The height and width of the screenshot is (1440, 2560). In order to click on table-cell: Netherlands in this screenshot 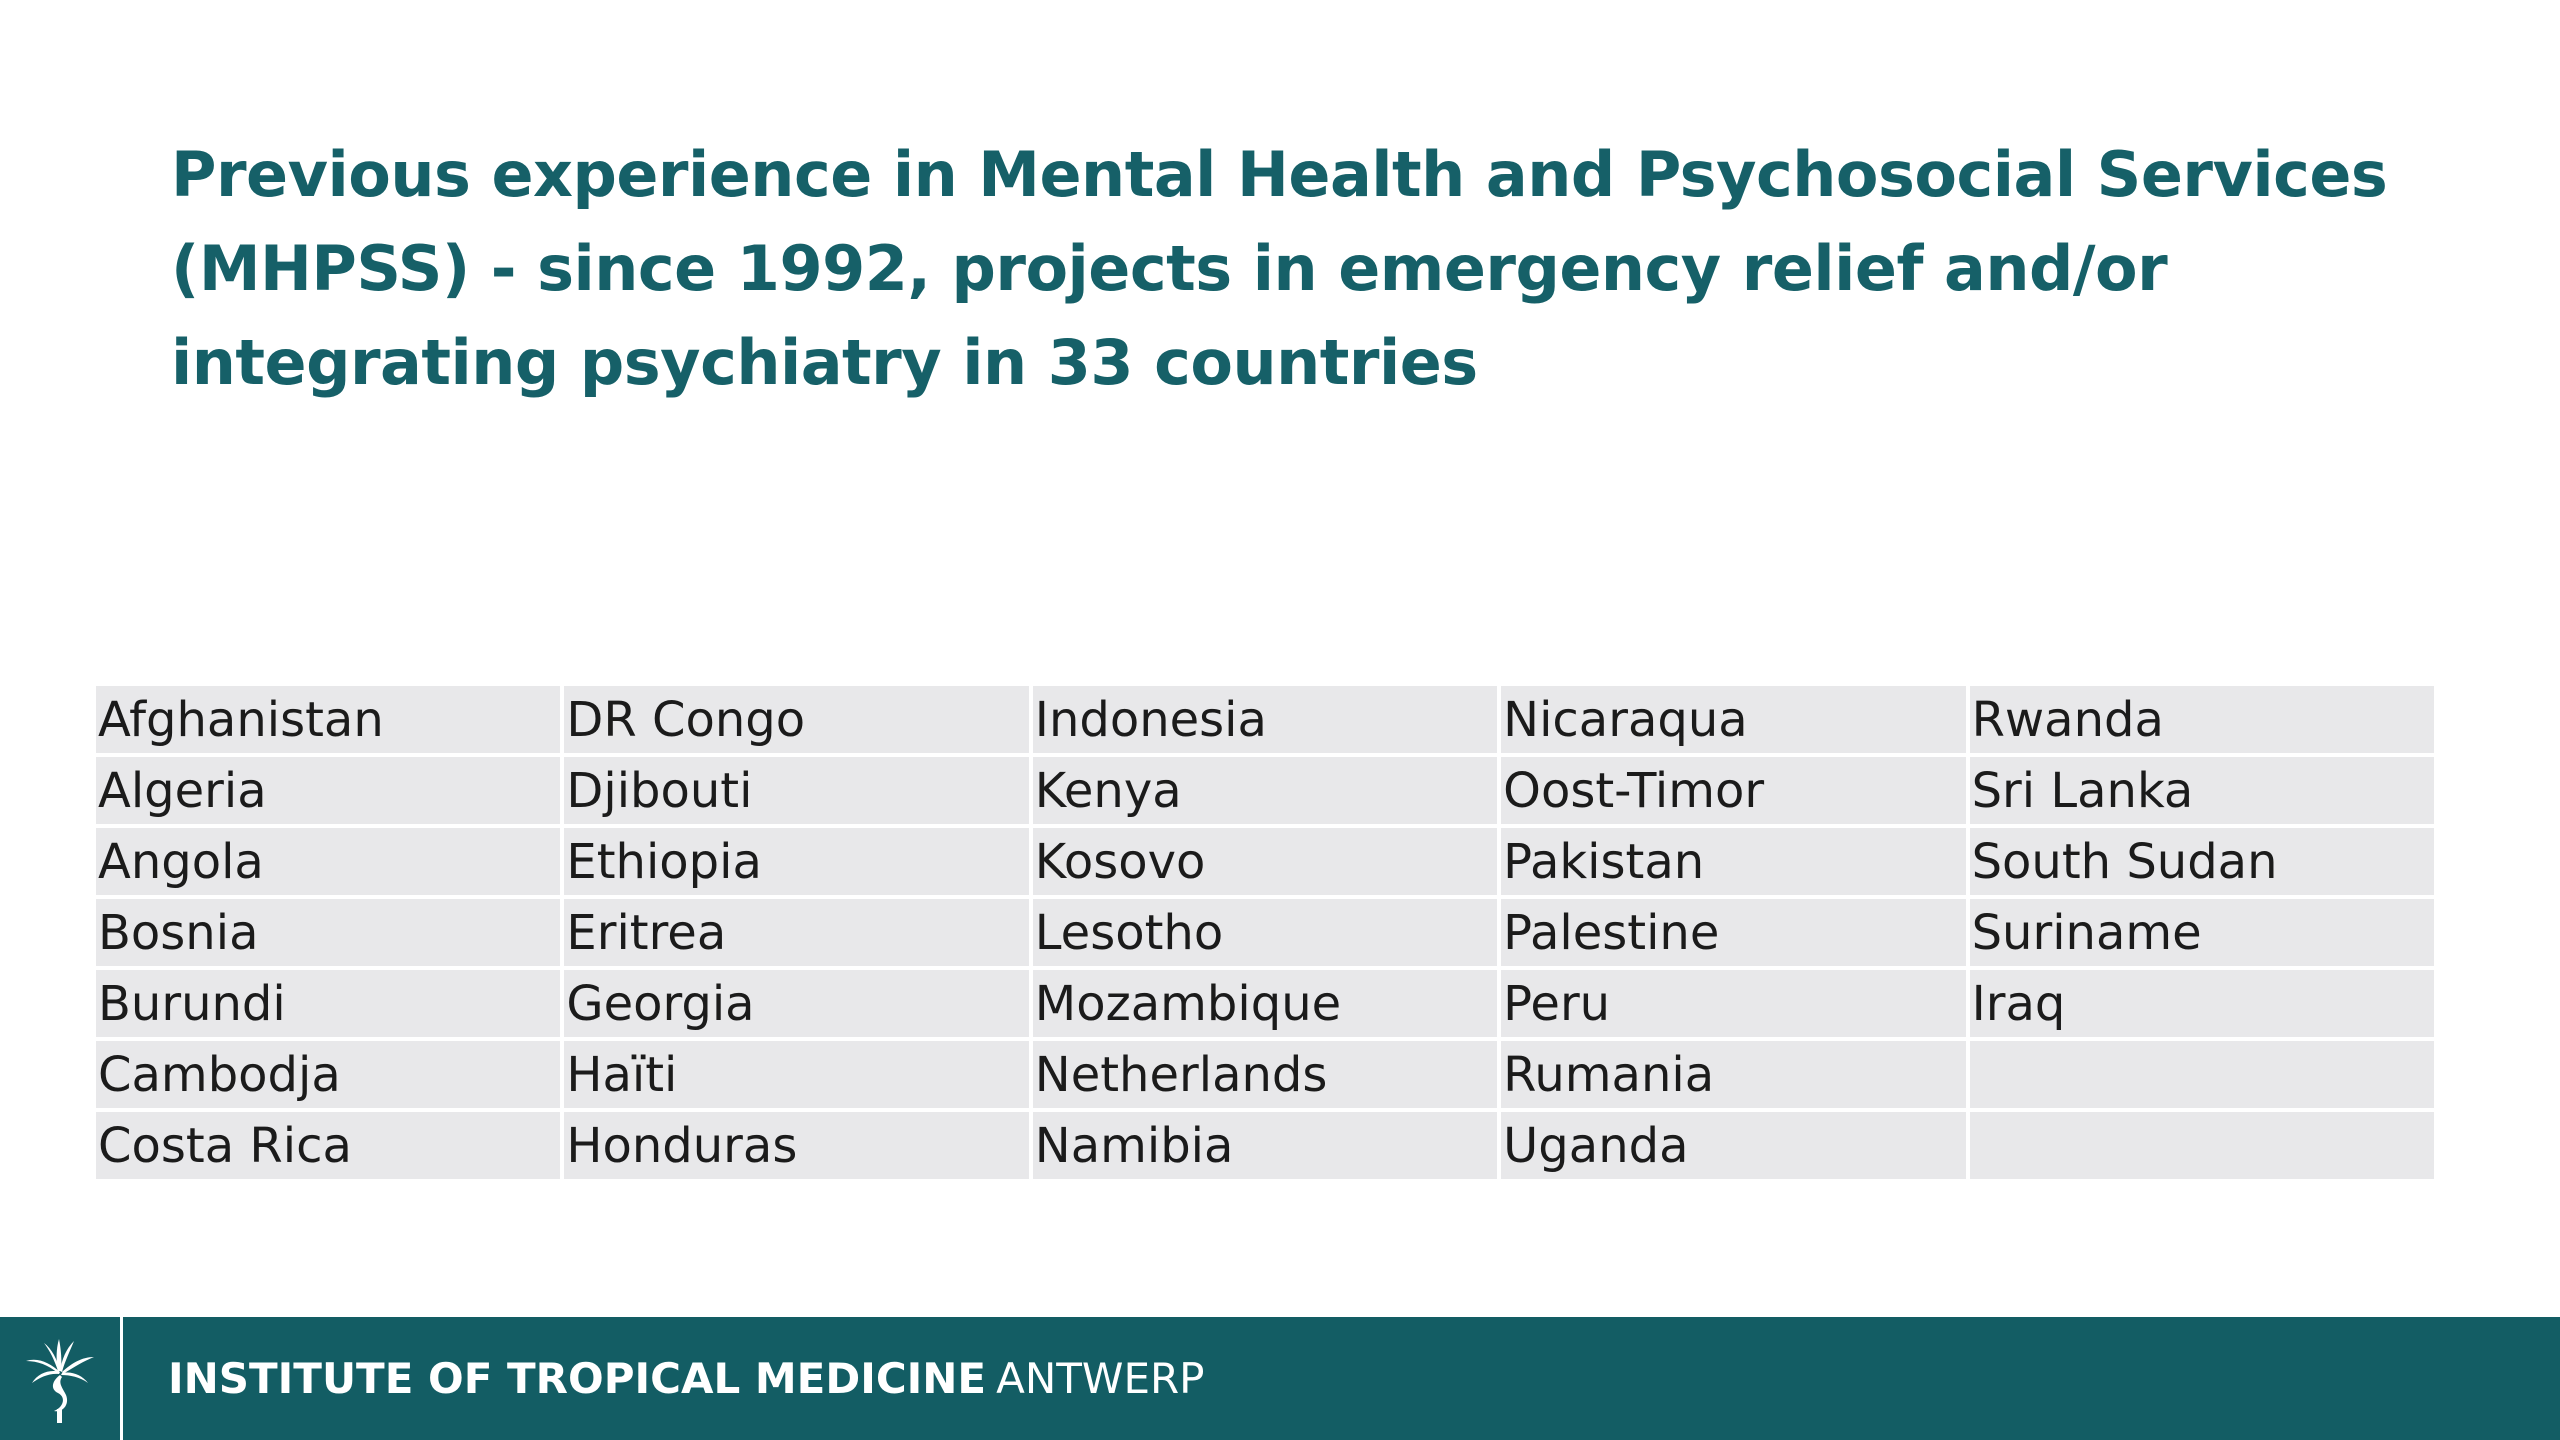, I will do `click(1265, 1074)`.